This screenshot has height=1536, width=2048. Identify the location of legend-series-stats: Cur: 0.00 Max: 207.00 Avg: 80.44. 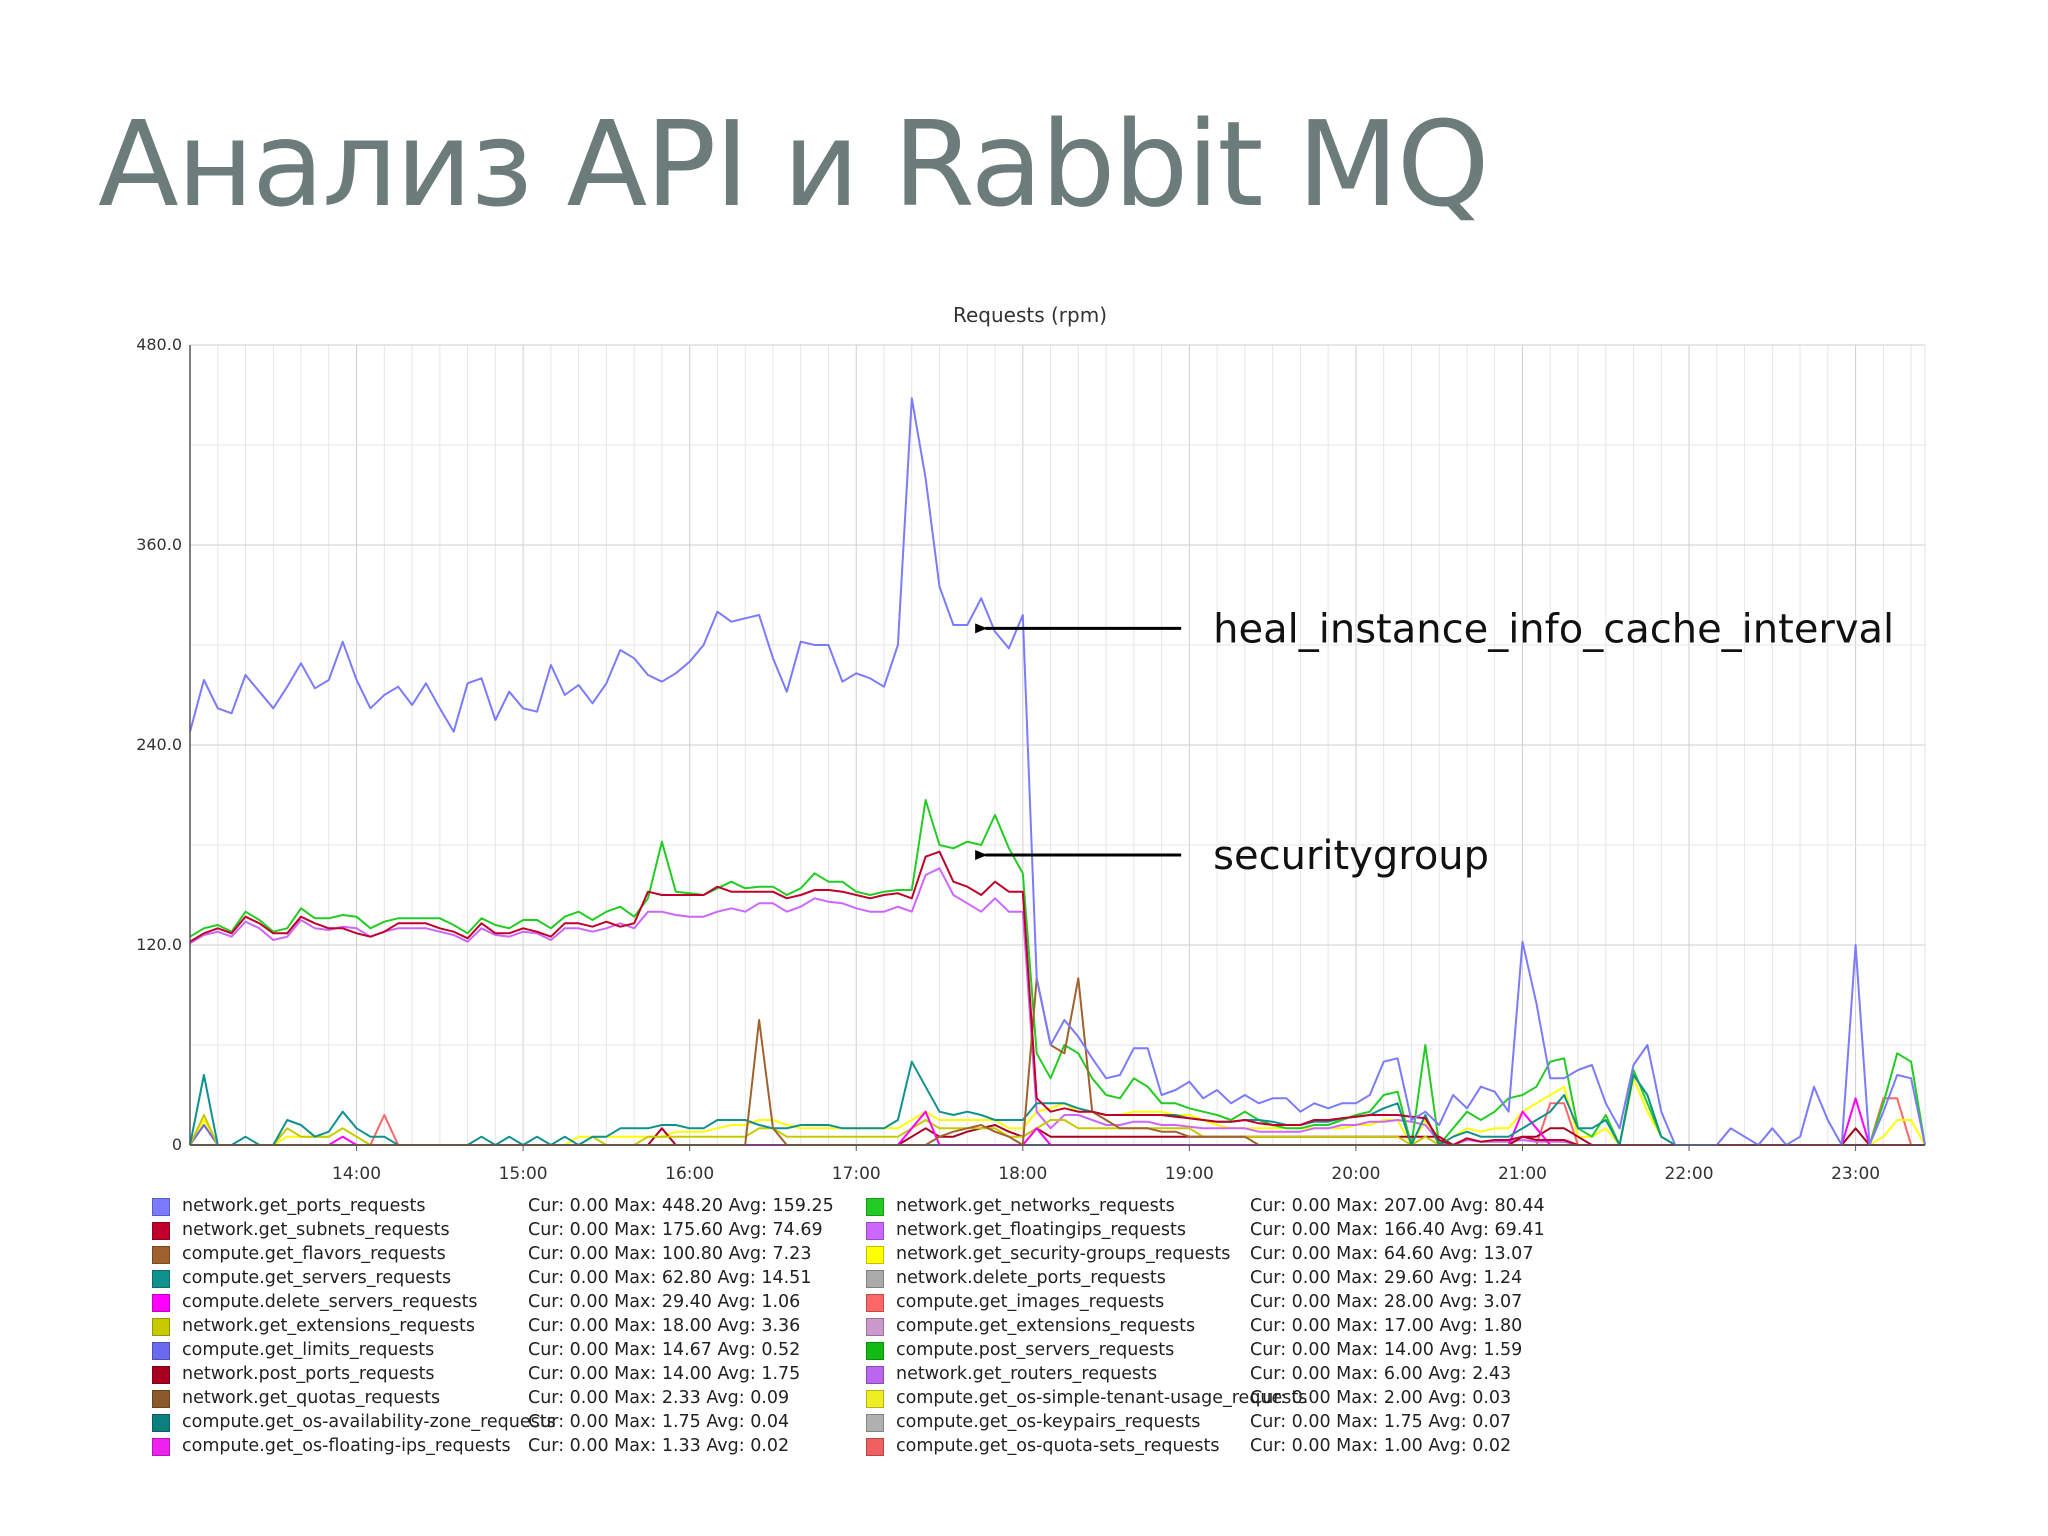
(1397, 1206).